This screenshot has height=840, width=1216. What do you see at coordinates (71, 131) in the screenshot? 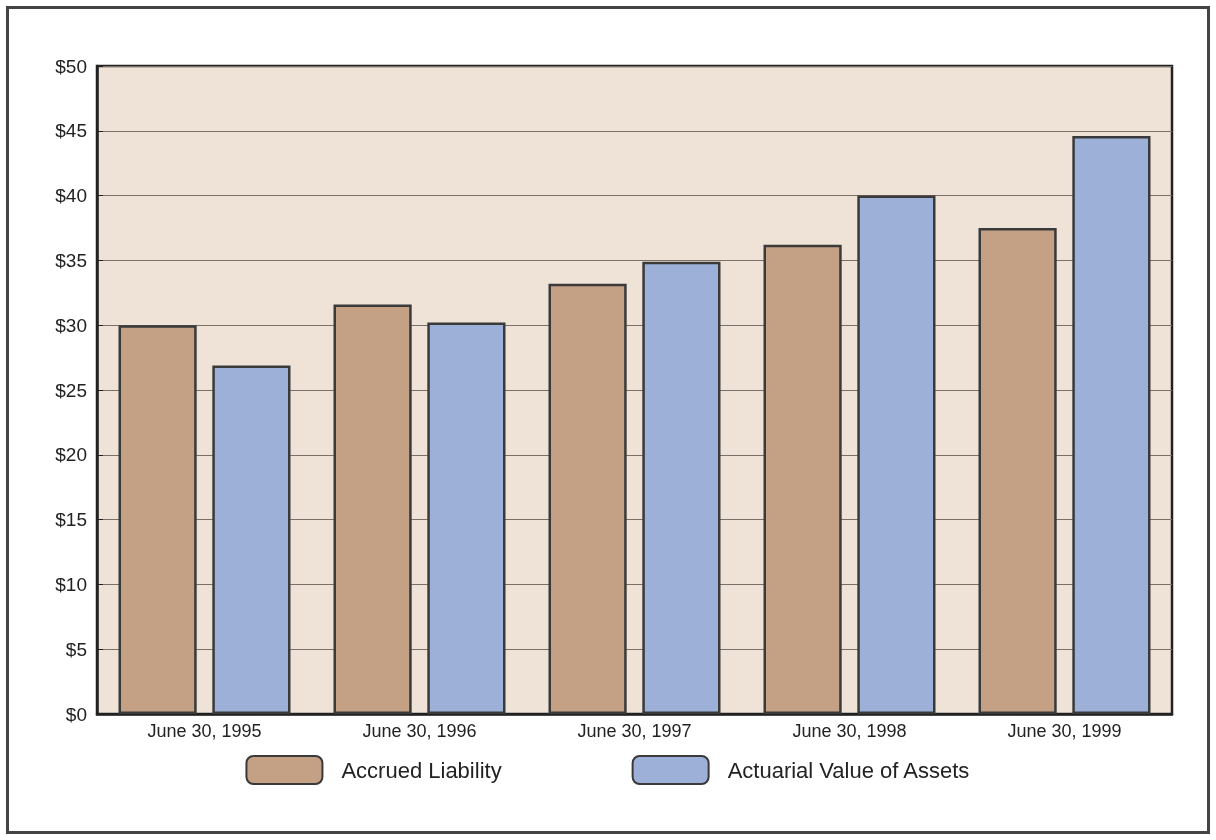
I see `y-tick-label: $45` at bounding box center [71, 131].